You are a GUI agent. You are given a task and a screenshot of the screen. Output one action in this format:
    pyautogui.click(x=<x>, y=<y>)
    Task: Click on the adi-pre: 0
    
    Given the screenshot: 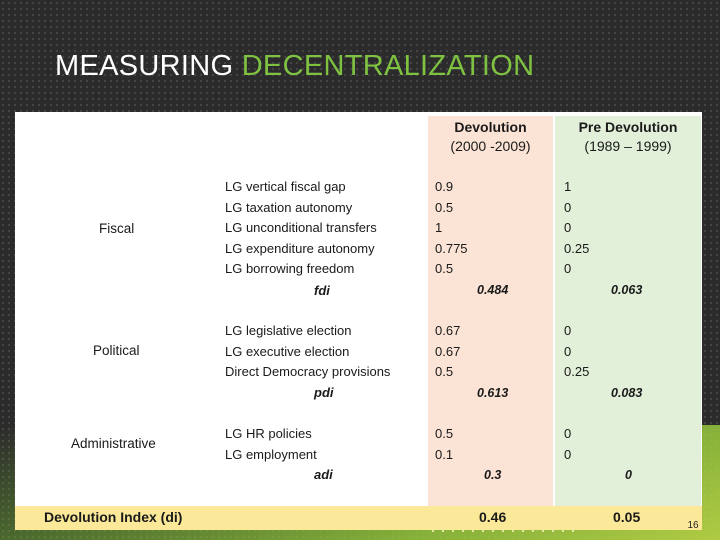 What is the action you would take?
    pyautogui.click(x=628, y=475)
    